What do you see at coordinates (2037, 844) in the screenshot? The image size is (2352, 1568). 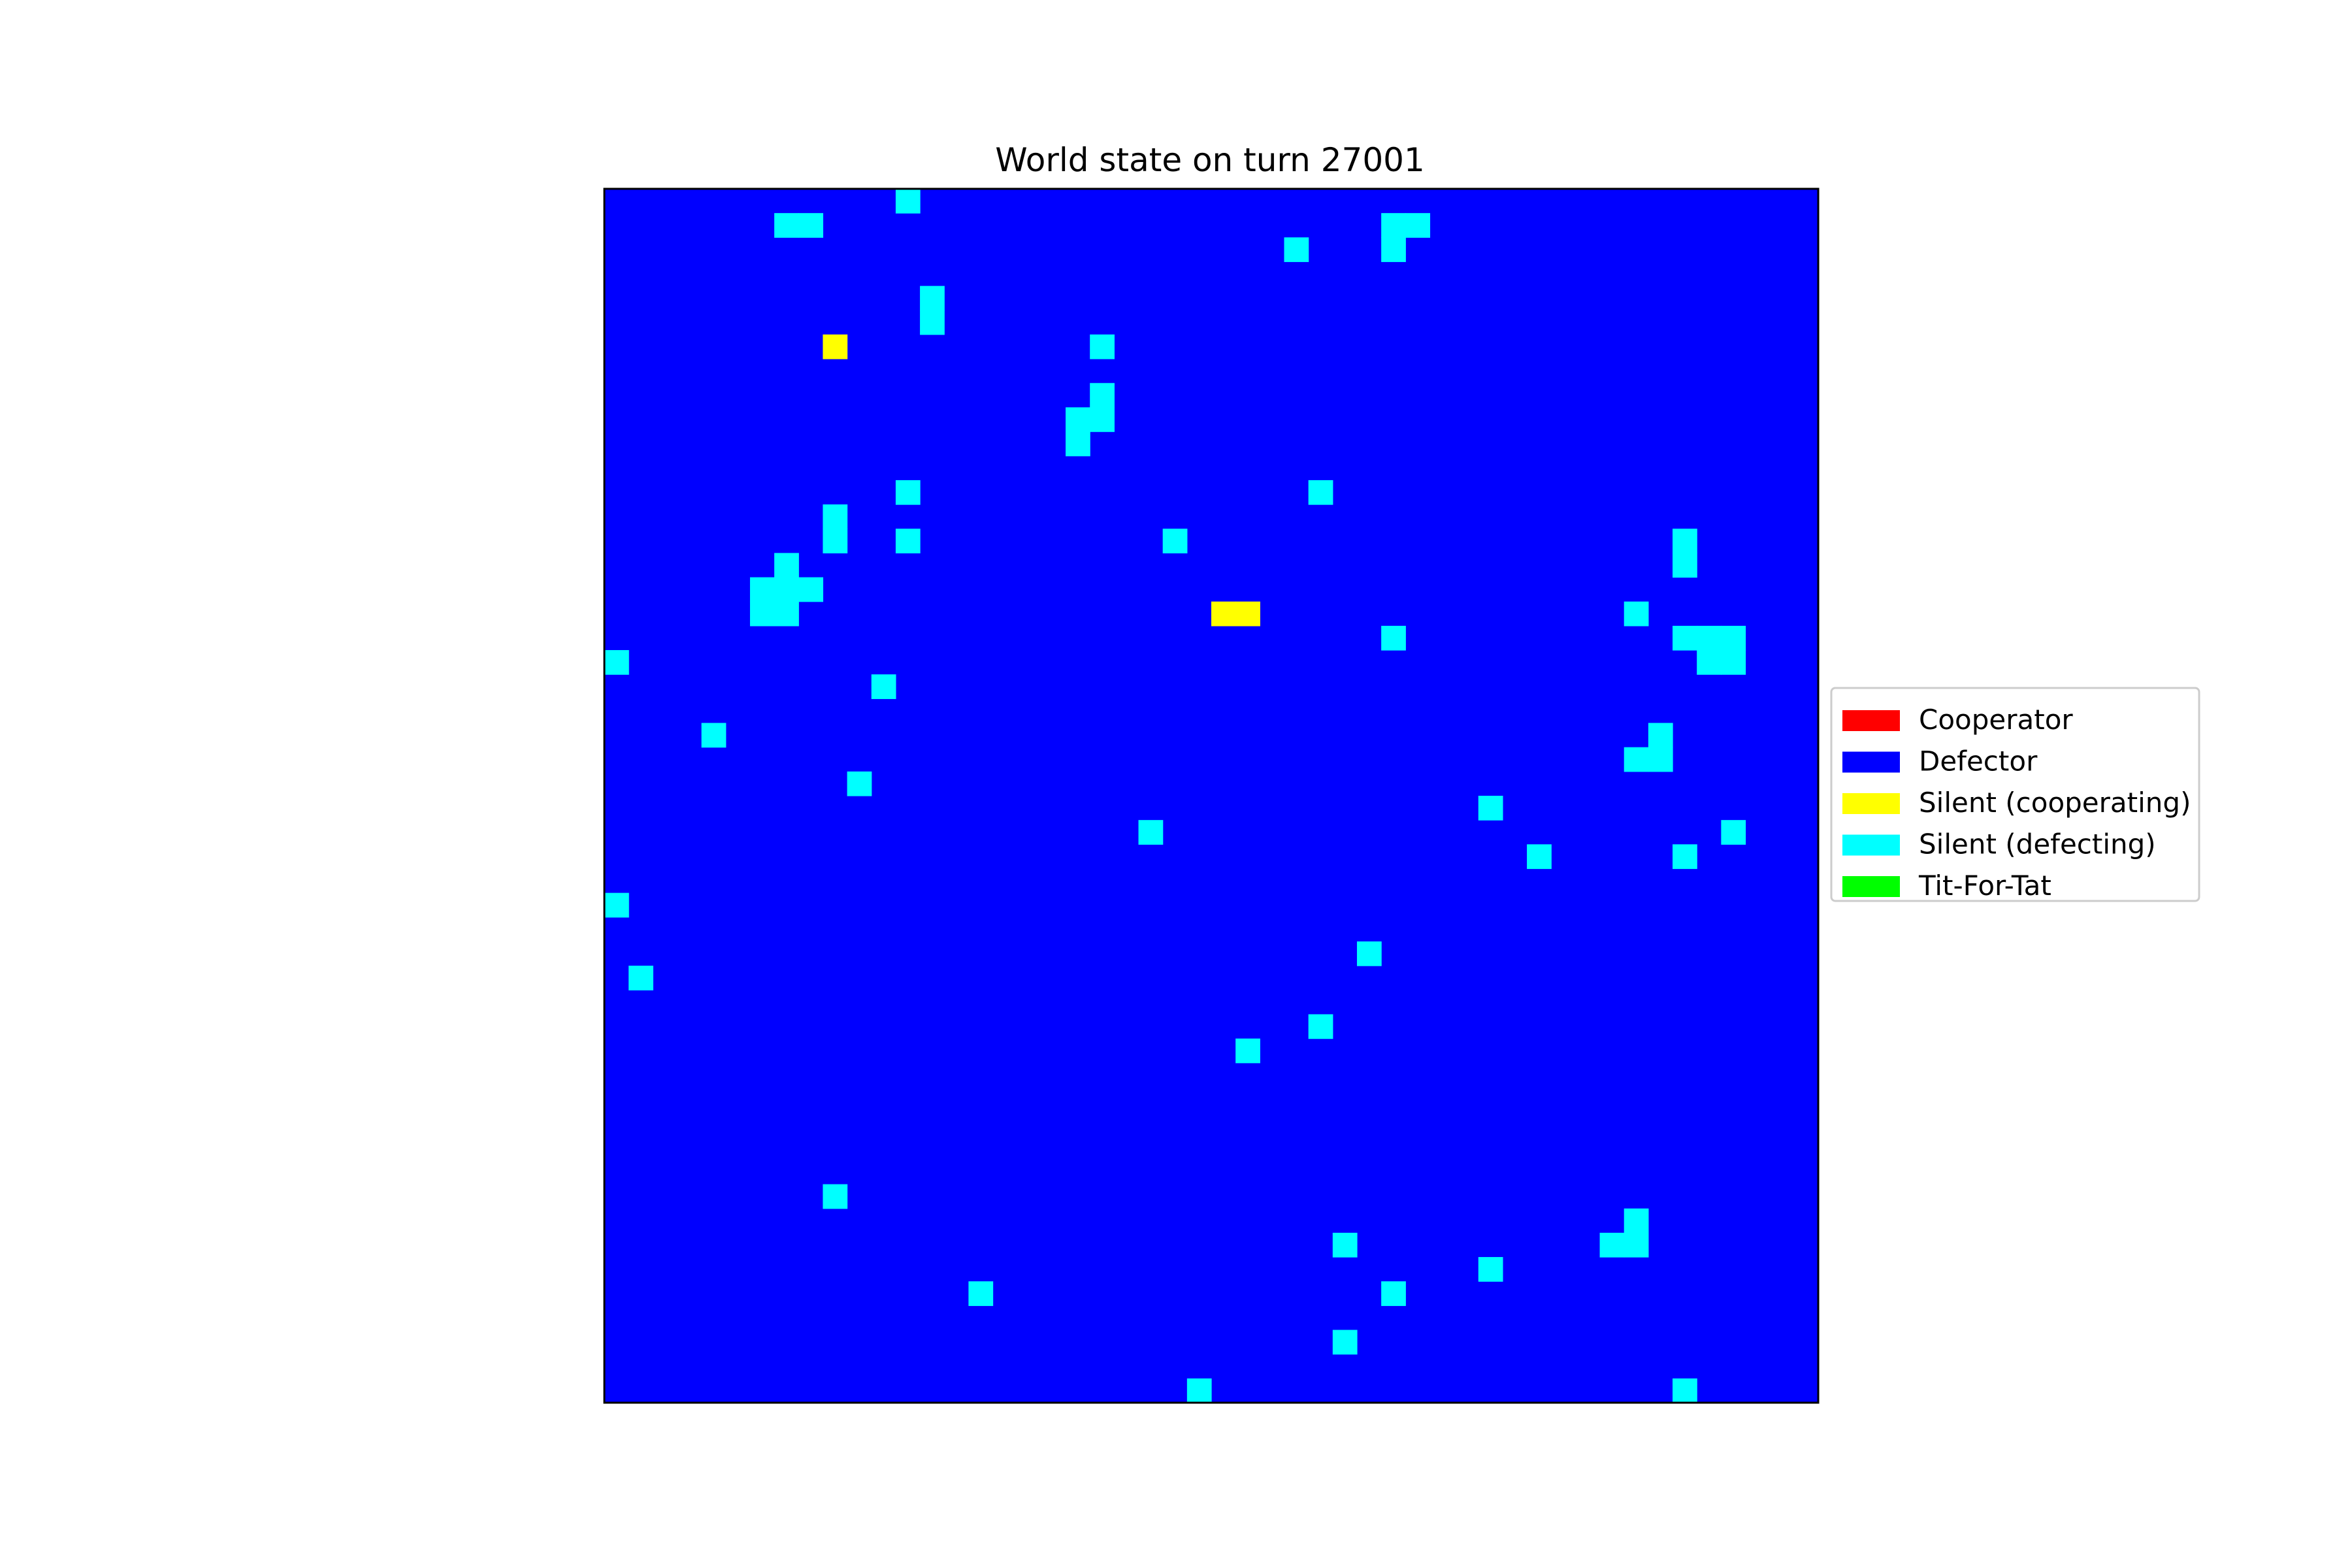 I see `legend-label: Silent (defecting)` at bounding box center [2037, 844].